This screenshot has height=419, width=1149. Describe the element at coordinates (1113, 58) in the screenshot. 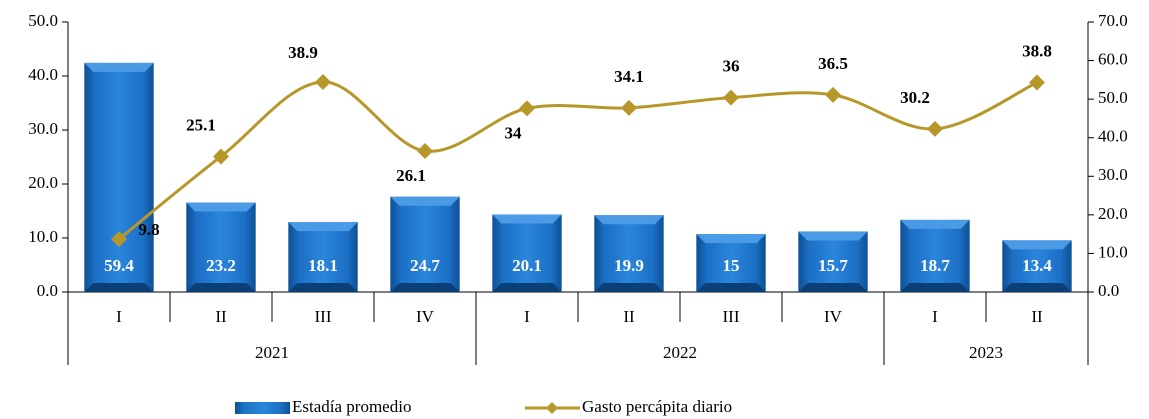

I see `y2-tick-label: 60.0` at that location.